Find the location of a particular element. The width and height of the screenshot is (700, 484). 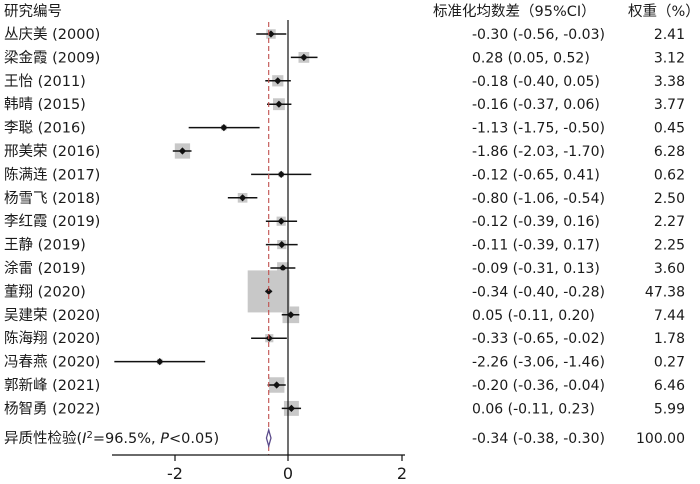

study-ci-text: -0.30 (-0.56, -0.03) is located at coordinates (538, 35).